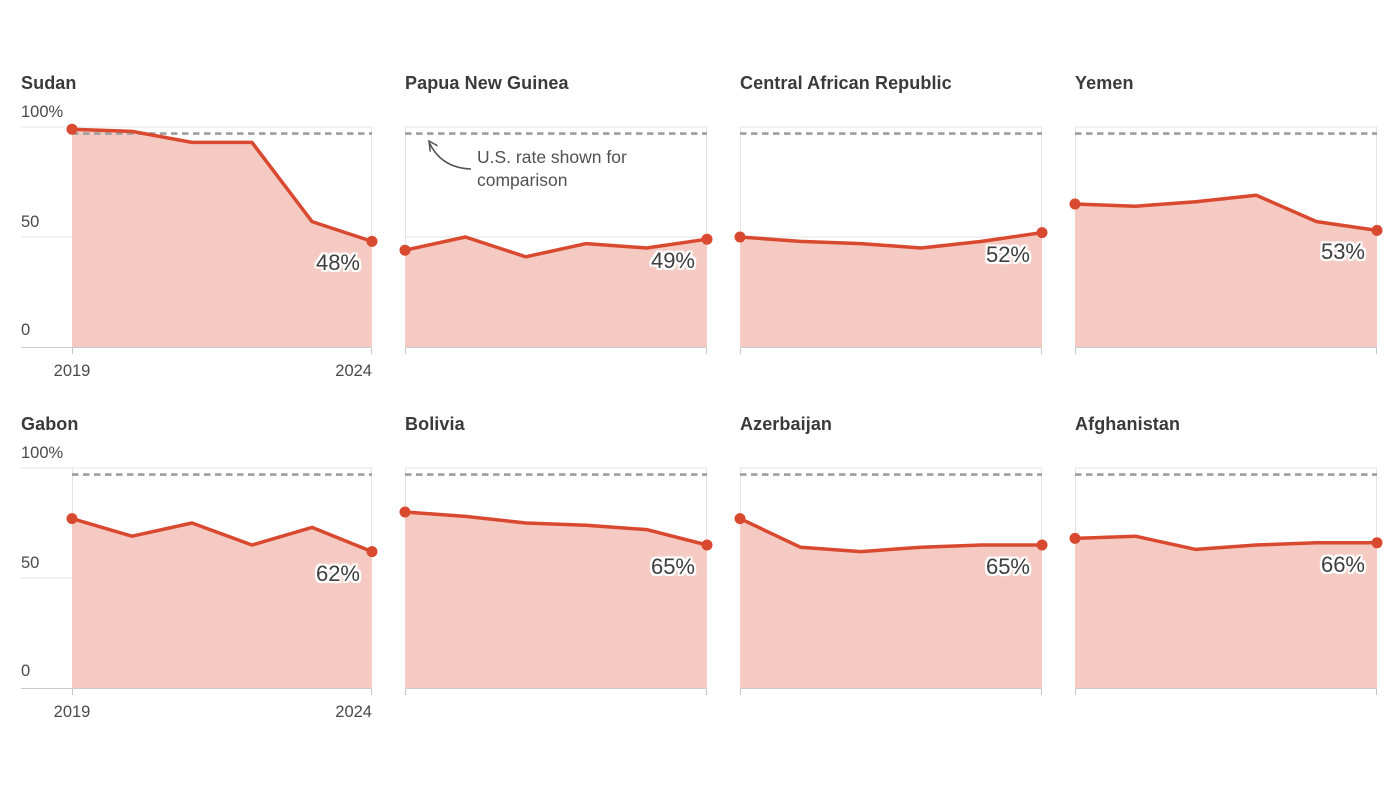 The width and height of the screenshot is (1400, 788). I want to click on chart-gabon: Gabon 100% 50 0 62% 2019 2024, so click(199, 569).